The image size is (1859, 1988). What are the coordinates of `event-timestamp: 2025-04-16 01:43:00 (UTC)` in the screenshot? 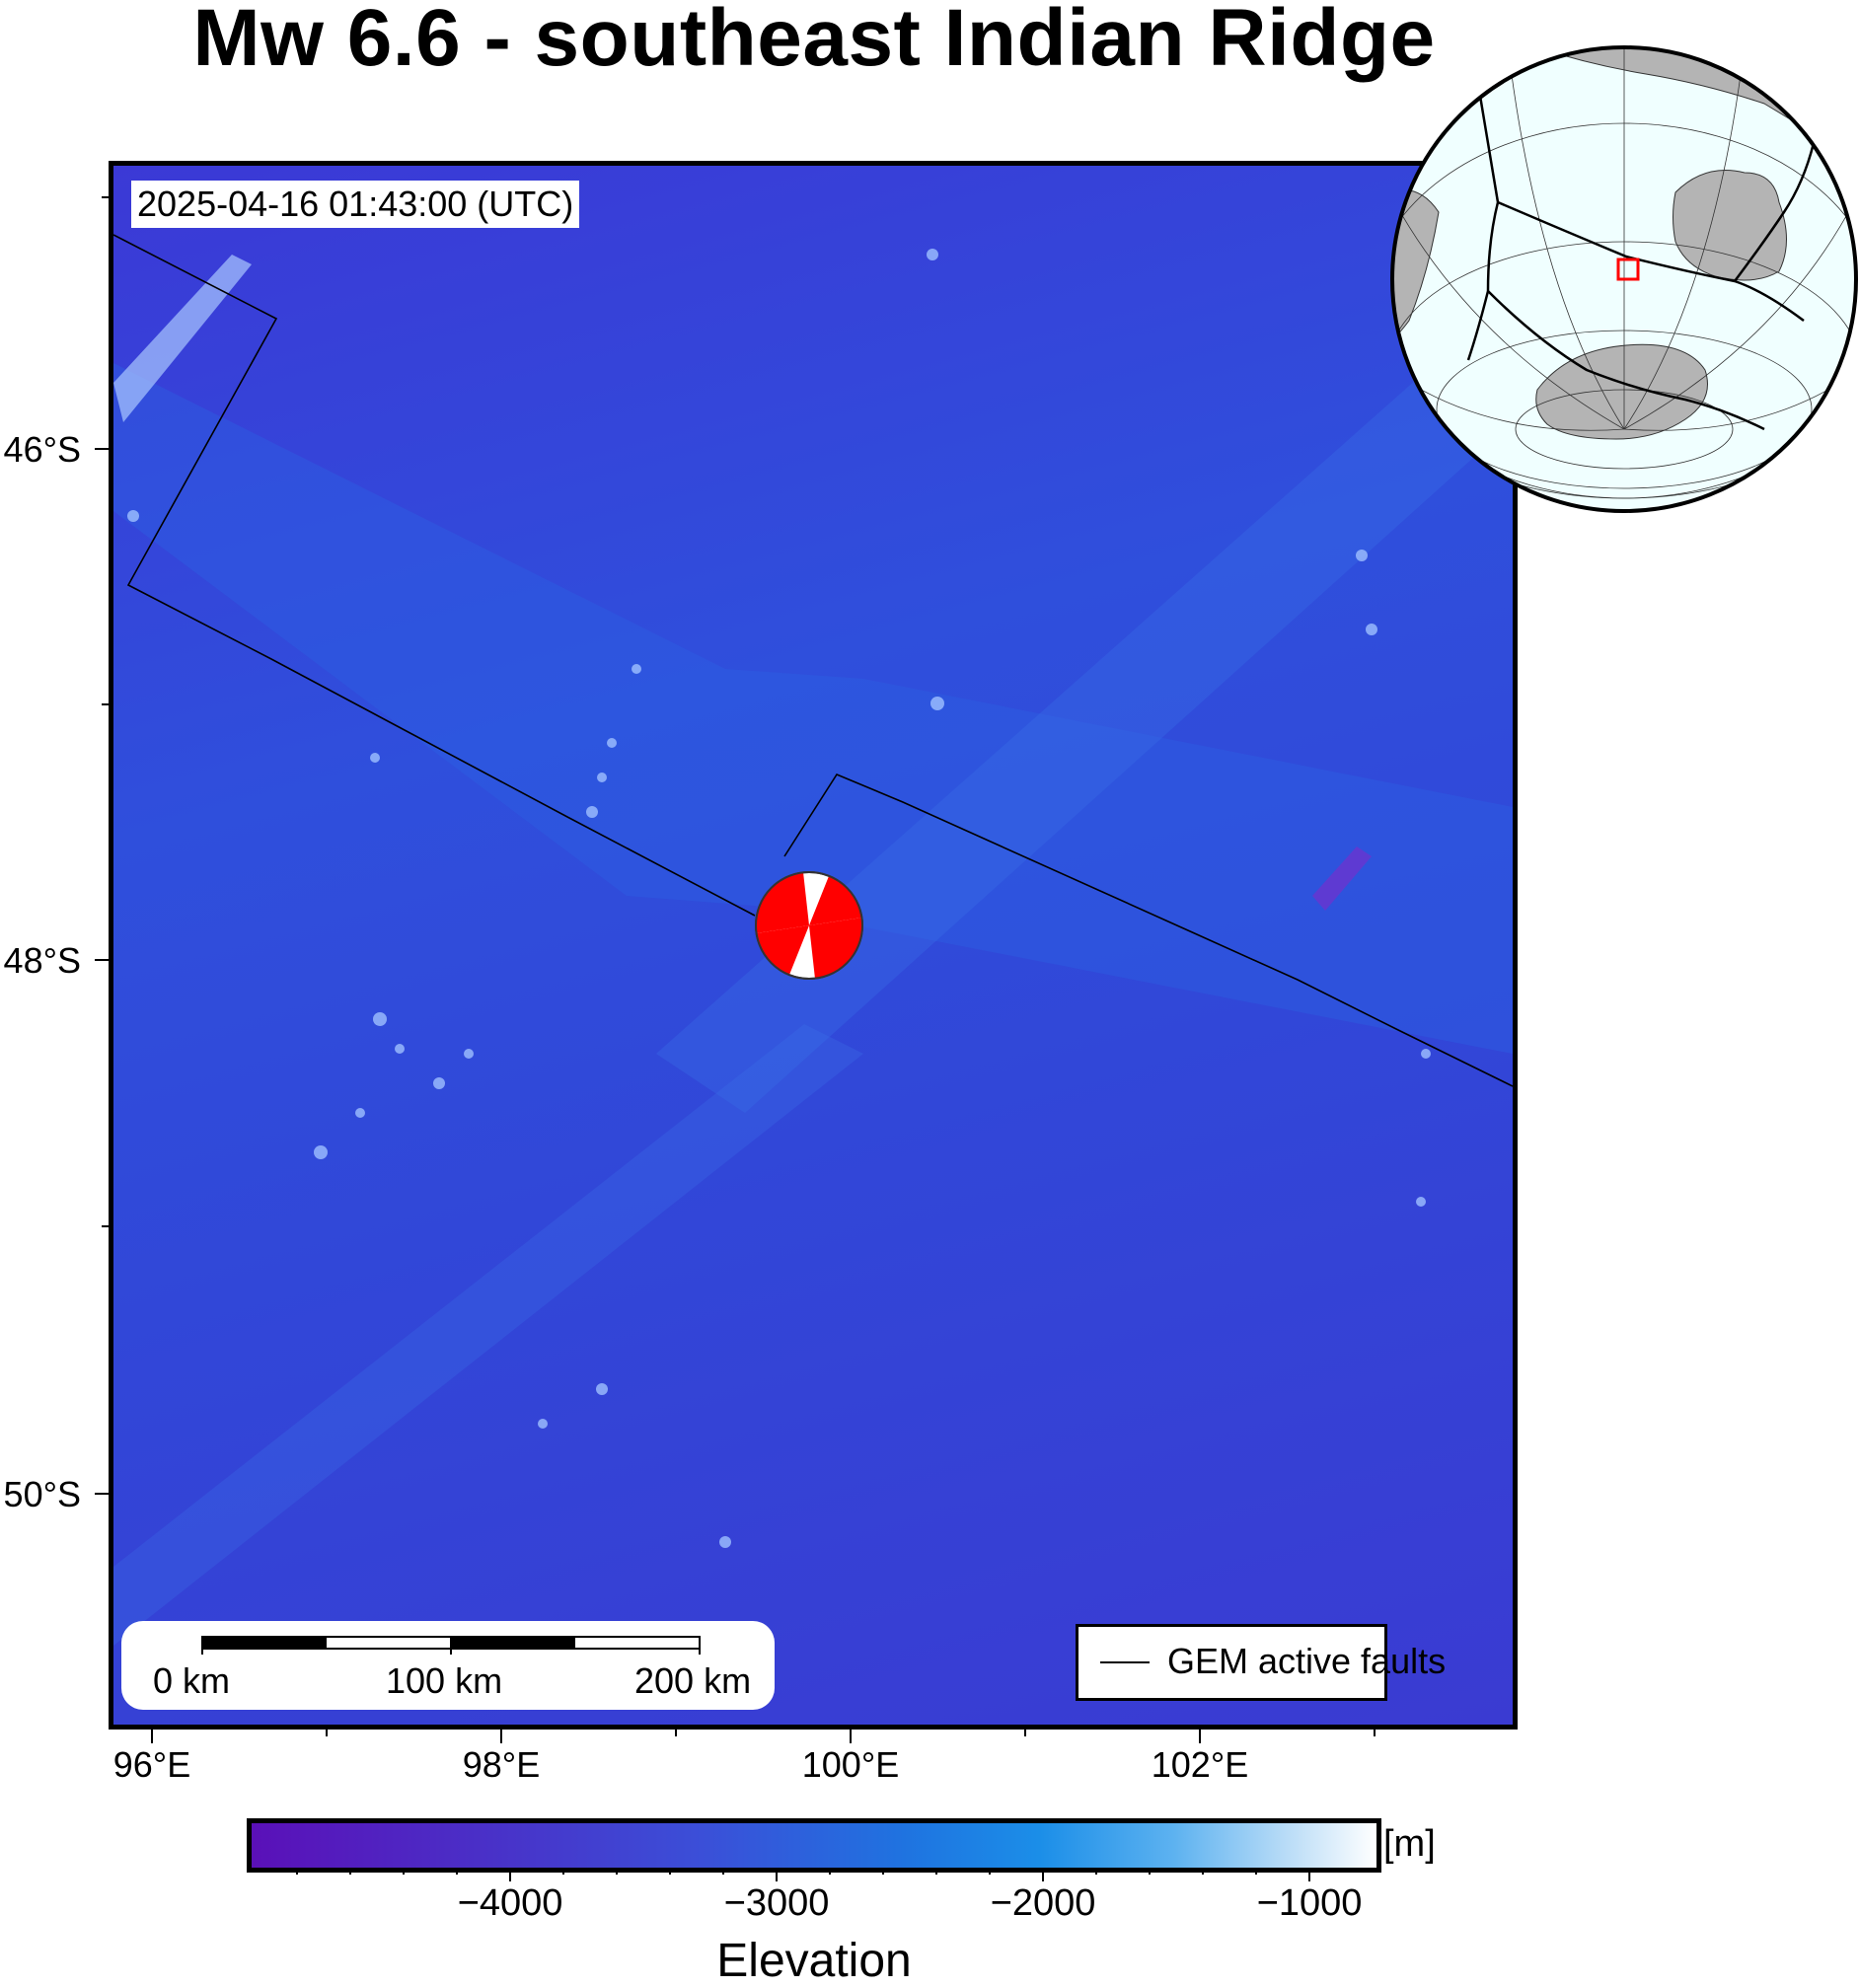 It's located at (355, 205).